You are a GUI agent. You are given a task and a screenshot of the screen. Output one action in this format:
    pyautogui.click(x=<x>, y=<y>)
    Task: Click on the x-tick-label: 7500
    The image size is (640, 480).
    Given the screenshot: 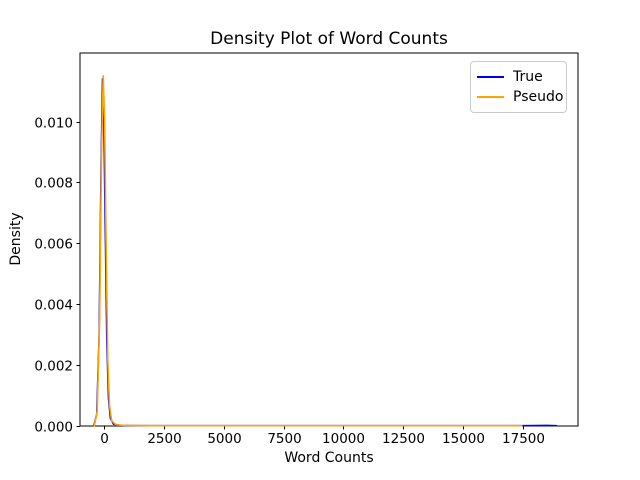 What is the action you would take?
    pyautogui.click(x=284, y=439)
    